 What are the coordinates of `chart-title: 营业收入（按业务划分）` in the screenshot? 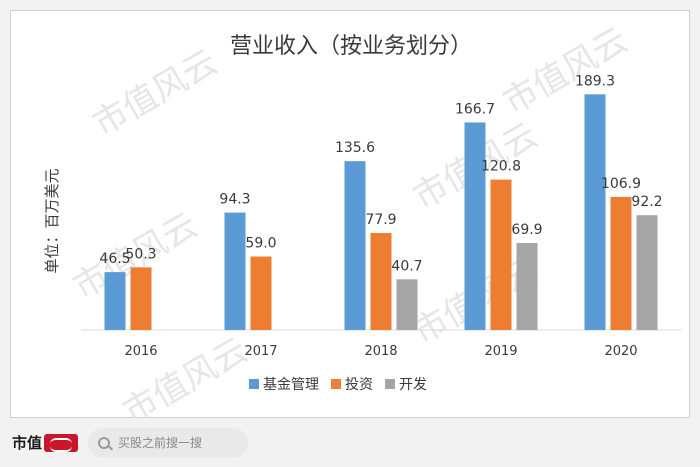 It's located at (351, 46).